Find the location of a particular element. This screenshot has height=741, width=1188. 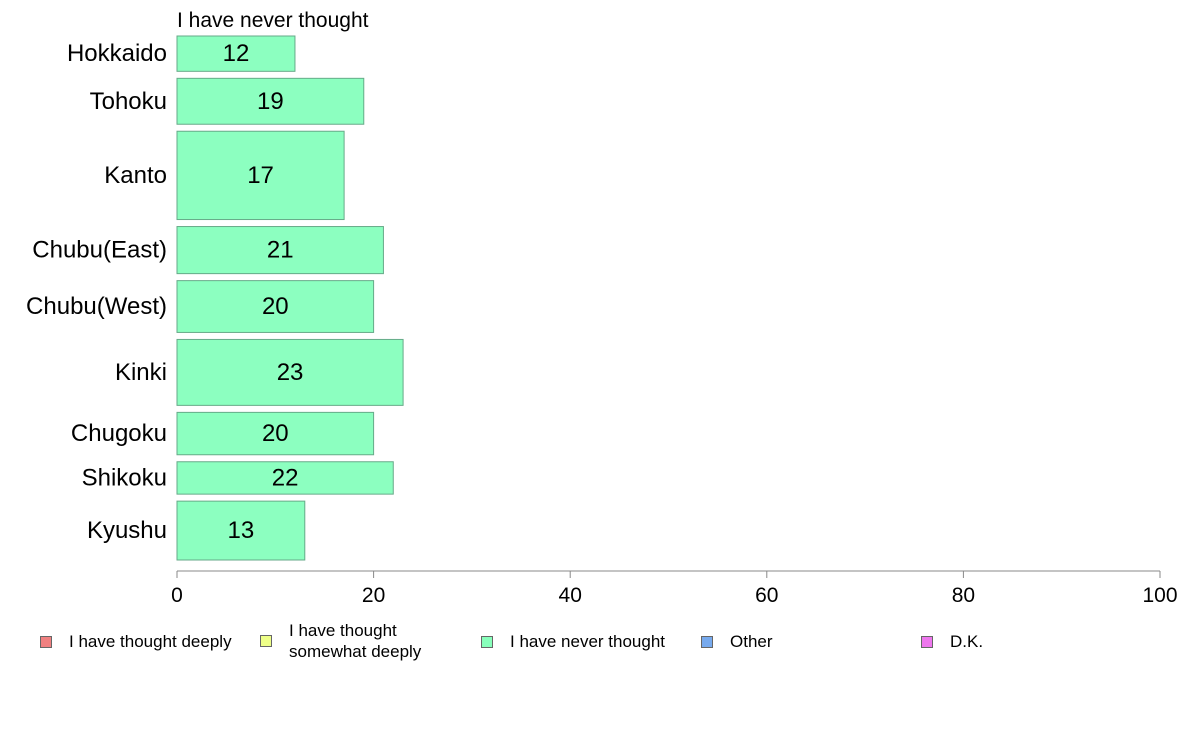

legend-item-thought-deeply: I have thought deeply is located at coordinates (136, 641).